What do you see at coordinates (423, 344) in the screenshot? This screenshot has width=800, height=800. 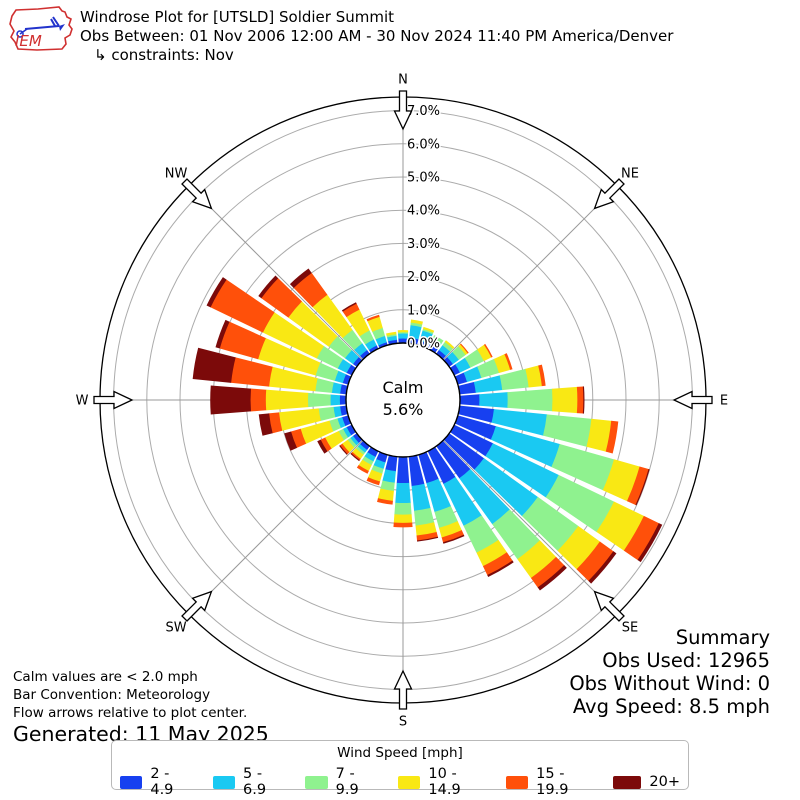 I see `radial-tick-0.0%: 0.0%` at bounding box center [423, 344].